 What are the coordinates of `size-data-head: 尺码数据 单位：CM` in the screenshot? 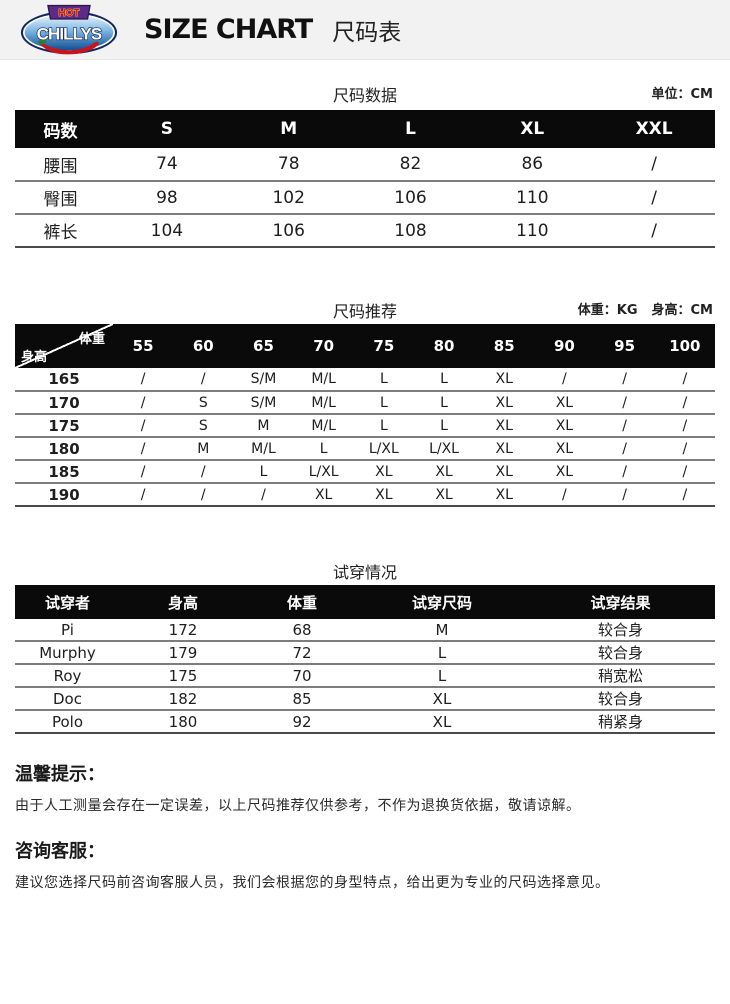 It's located at (365, 93).